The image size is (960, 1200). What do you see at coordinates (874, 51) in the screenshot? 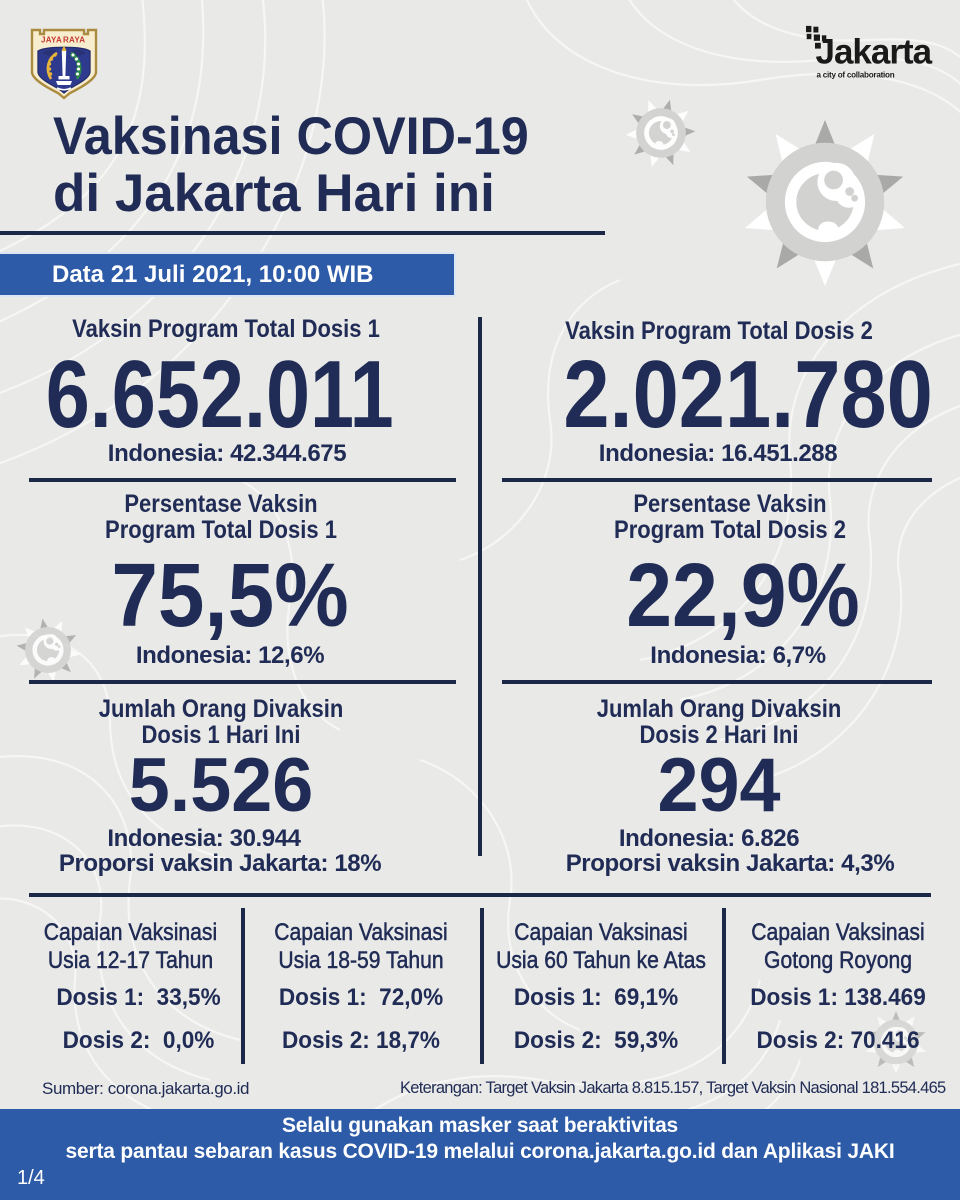
I see `svg-text: Jakarta` at bounding box center [874, 51].